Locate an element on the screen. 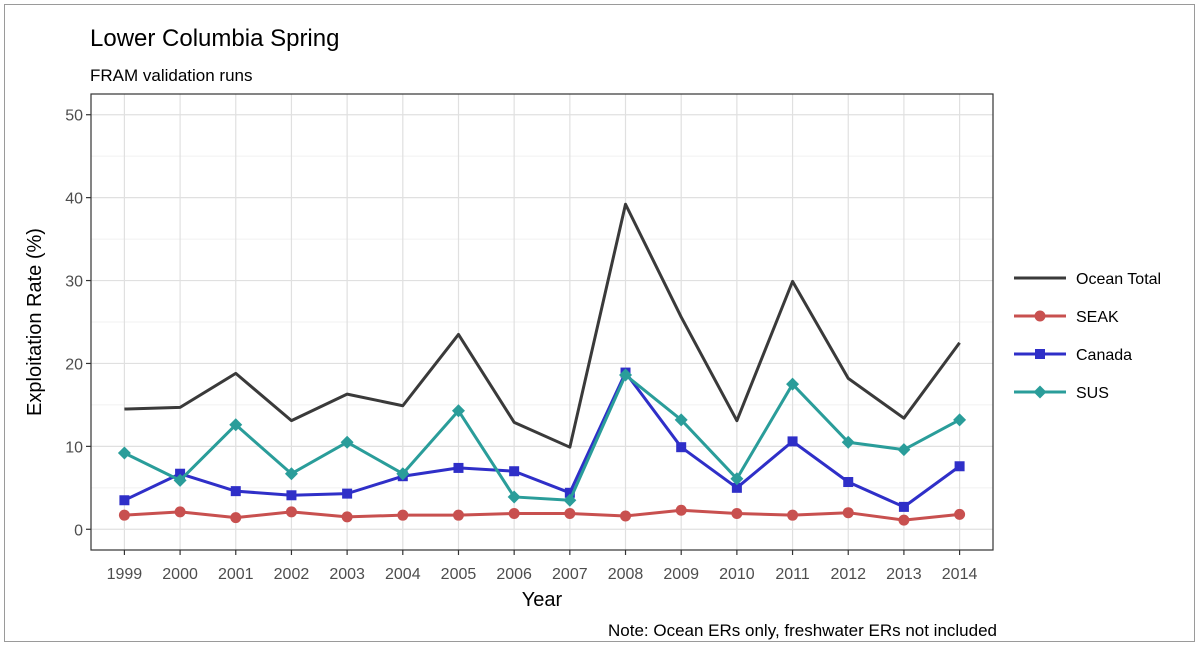 The image size is (1201, 648). legend: Ocean Total SEAK Canada SUS is located at coordinates (1087, 336).